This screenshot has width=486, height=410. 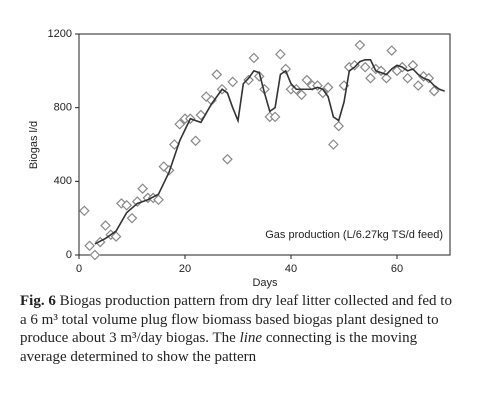 I want to click on x-tick-label: 60, so click(x=397, y=269).